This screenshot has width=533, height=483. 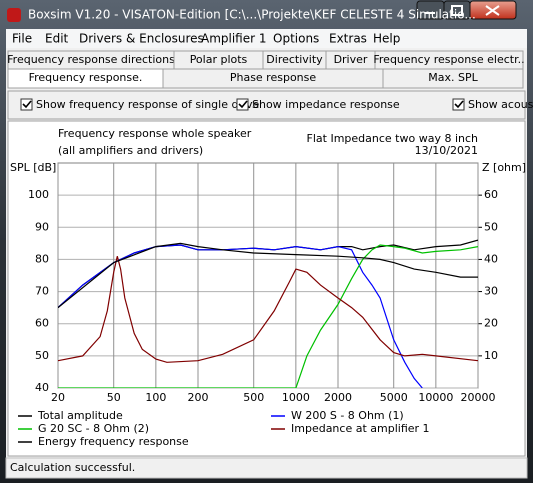 What do you see at coordinates (393, 138) in the screenshot?
I see `annotation: Flat Impedance two way 8 inch` at bounding box center [393, 138].